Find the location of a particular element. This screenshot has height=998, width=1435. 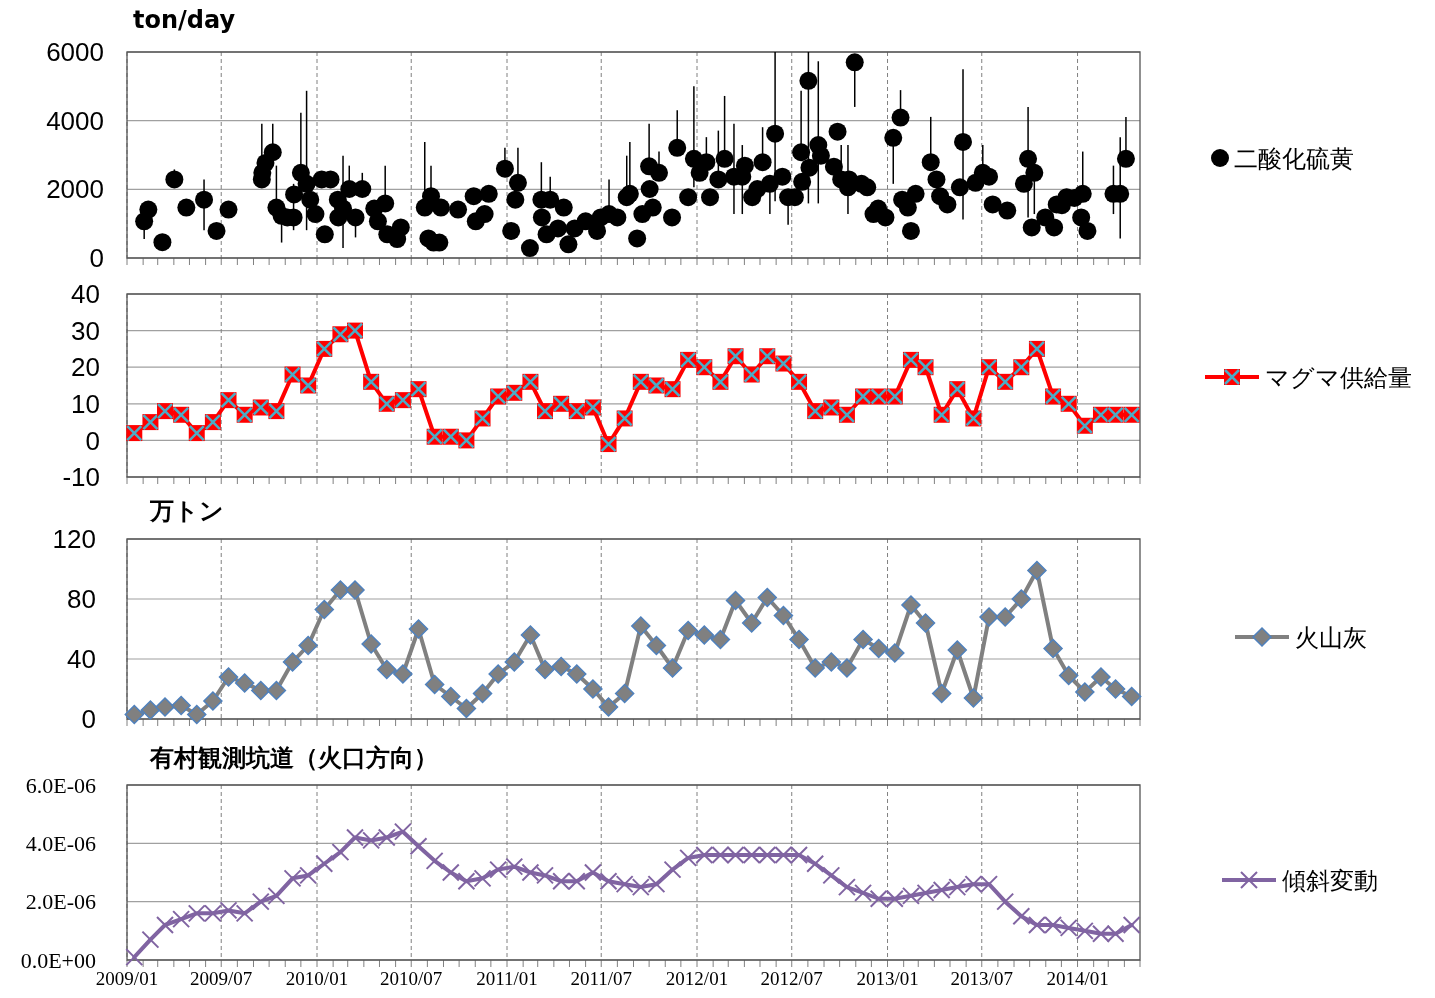

chart-title: 有村観測坑道（火口方向） is located at coordinates (293, 758).